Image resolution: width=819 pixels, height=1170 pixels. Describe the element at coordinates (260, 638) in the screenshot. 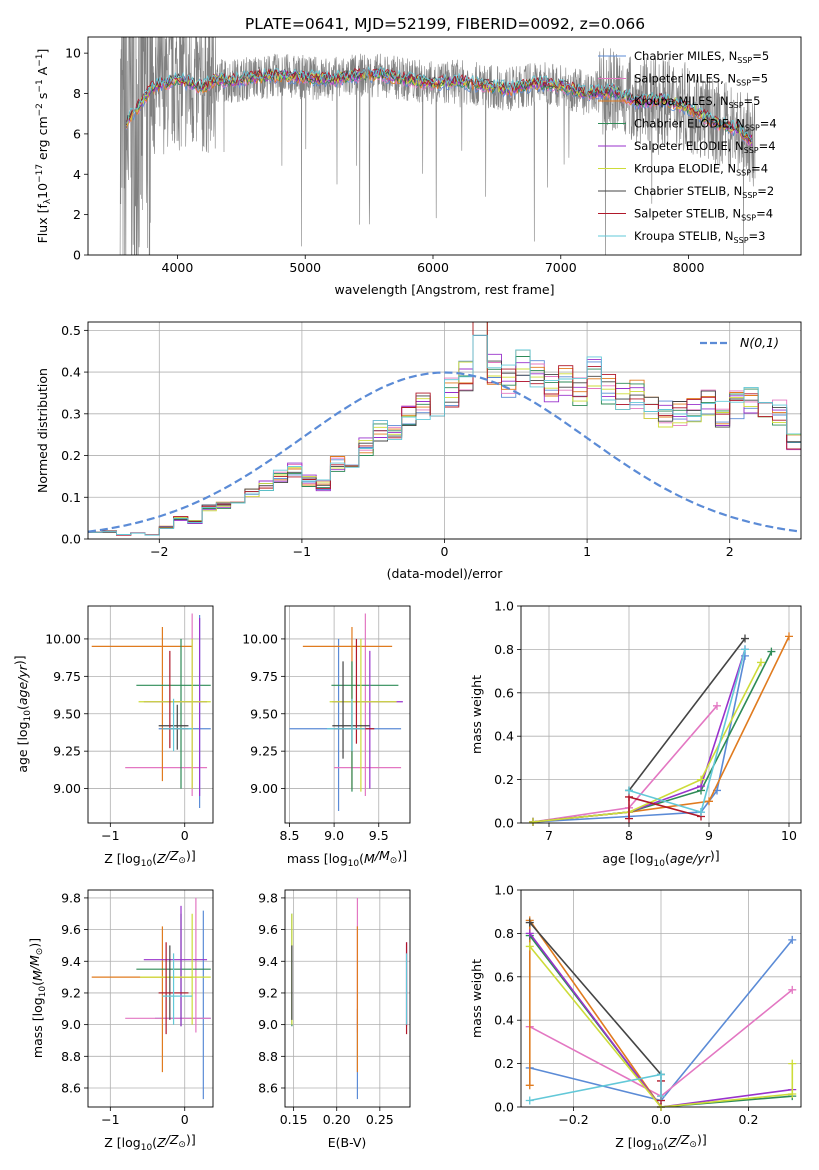

I see `y-tick-label: 10.00` at that location.